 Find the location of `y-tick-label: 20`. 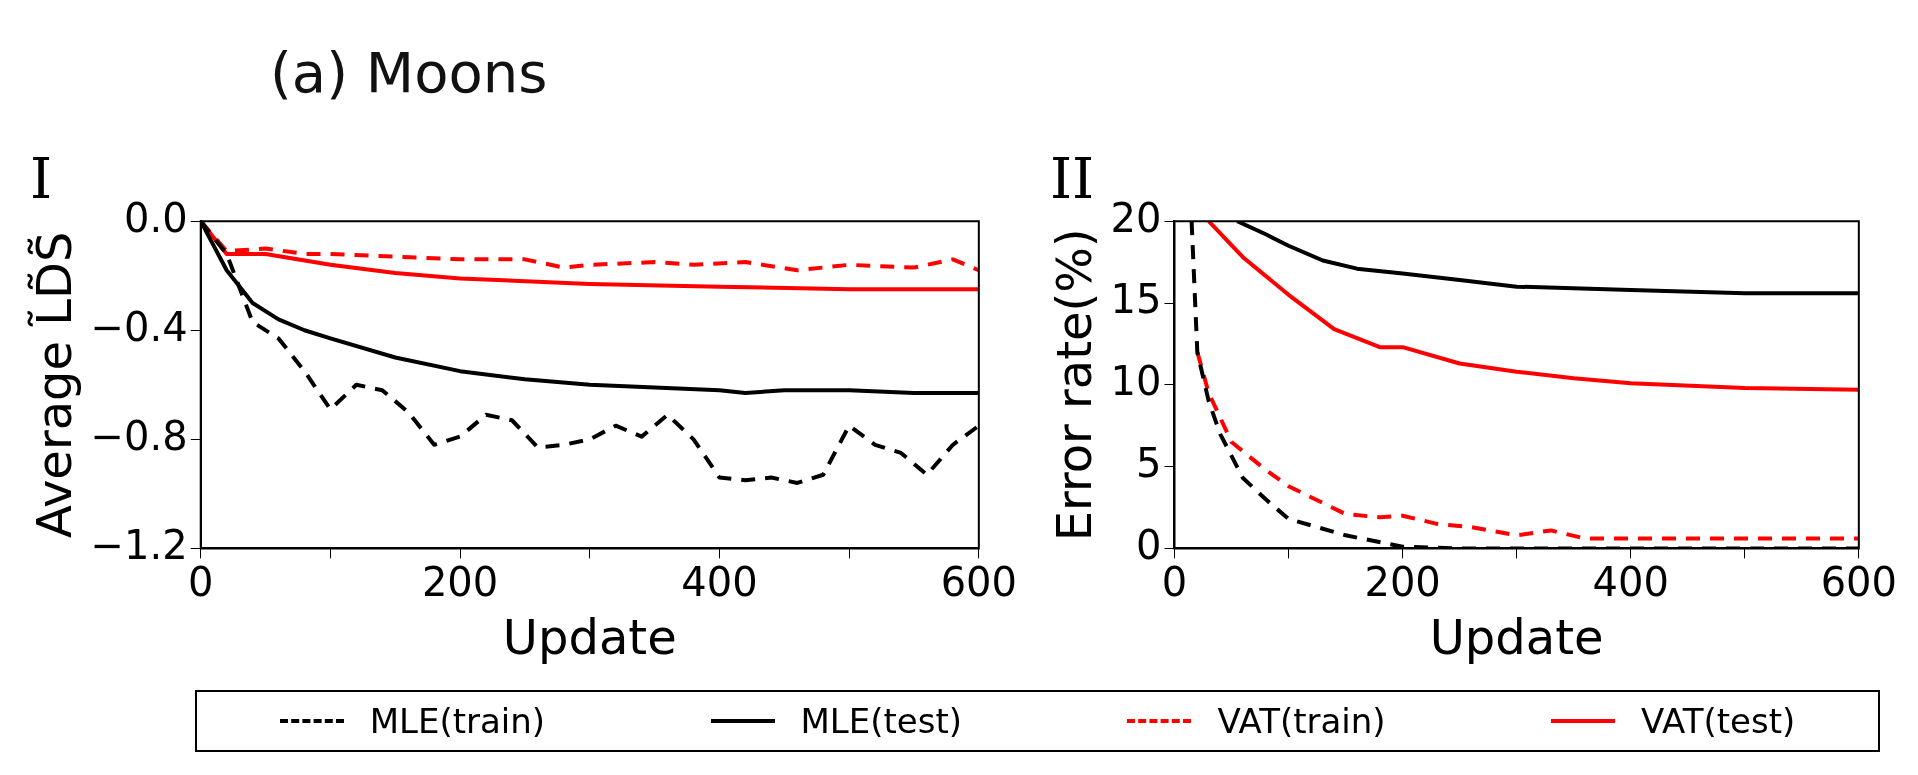

y-tick-label: 20 is located at coordinates (1136, 217).